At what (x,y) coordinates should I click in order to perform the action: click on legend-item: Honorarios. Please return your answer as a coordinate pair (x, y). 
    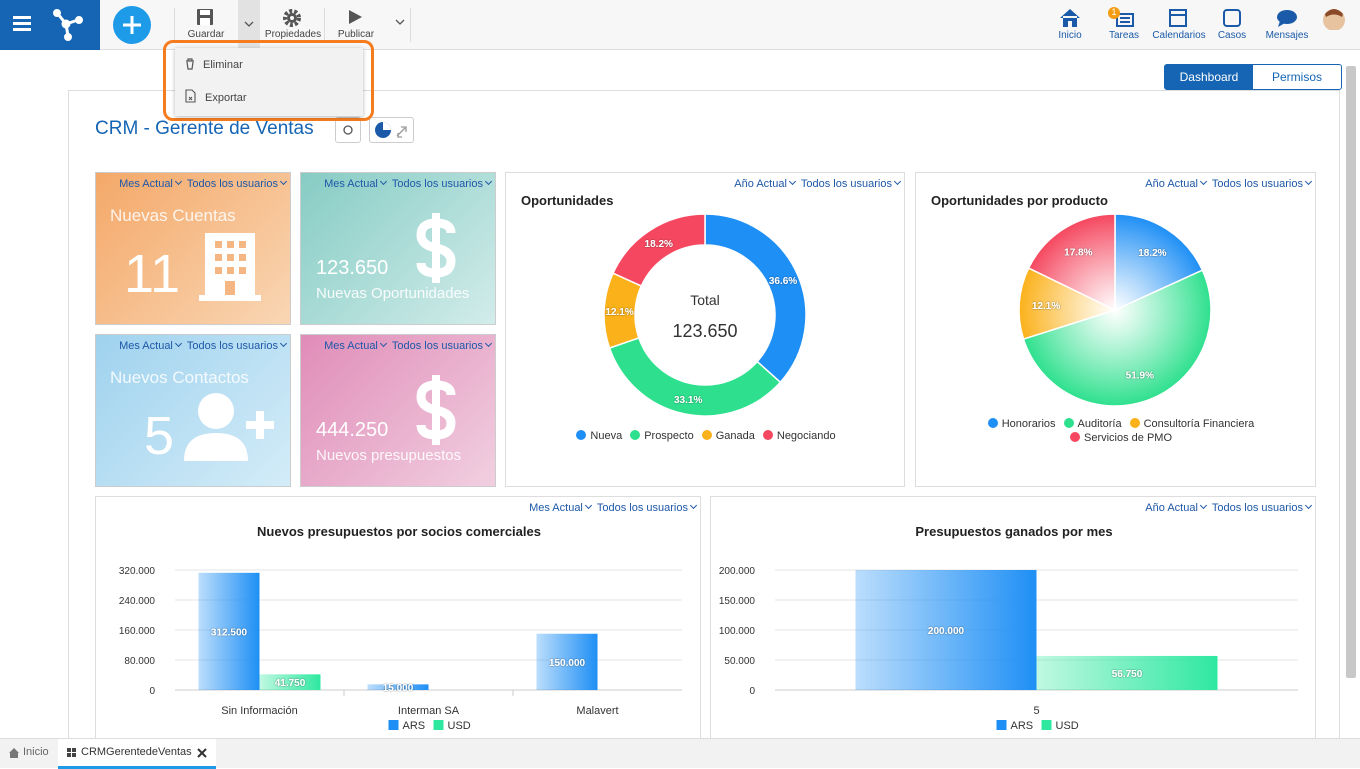
    Looking at the image, I should click on (1021, 424).